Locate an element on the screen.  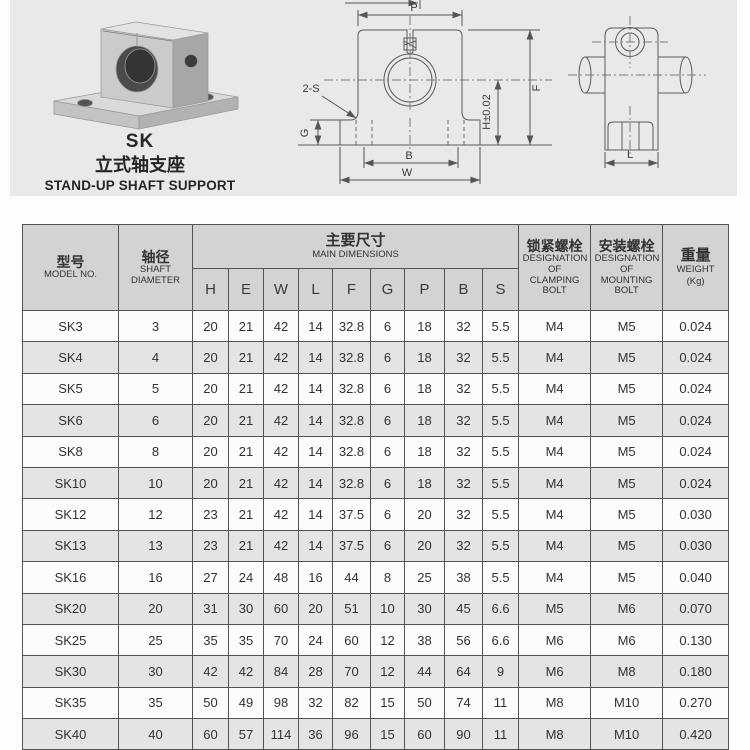
dim-letter-s: S is located at coordinates (500, 289).